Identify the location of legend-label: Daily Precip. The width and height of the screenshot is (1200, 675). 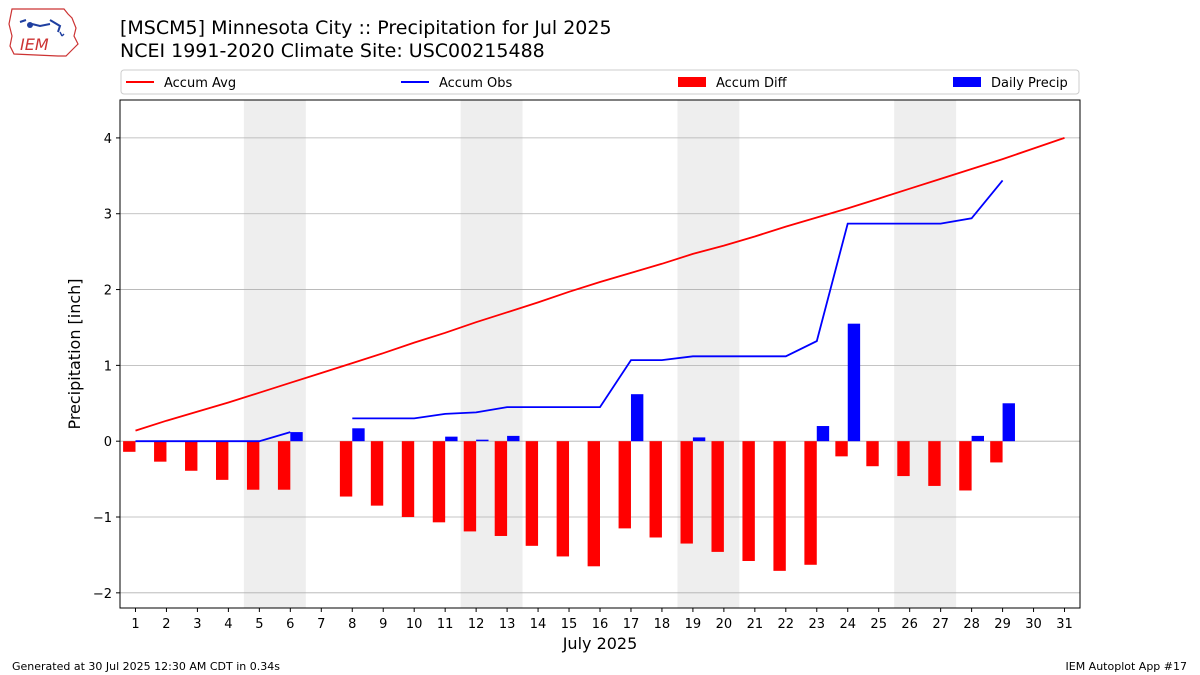
(1029, 83).